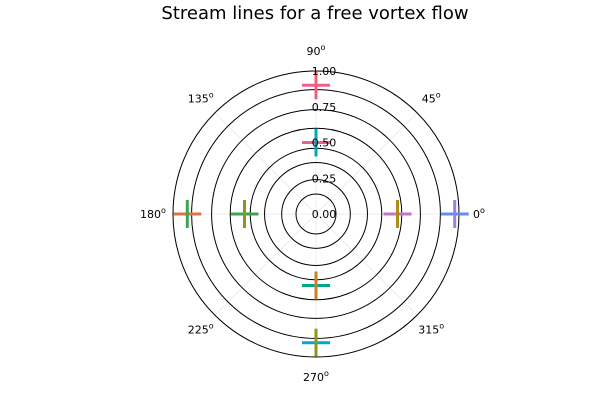 This screenshot has height=400, width=600. What do you see at coordinates (153, 213) in the screenshot?
I see `angular-tick-label: 180o` at bounding box center [153, 213].